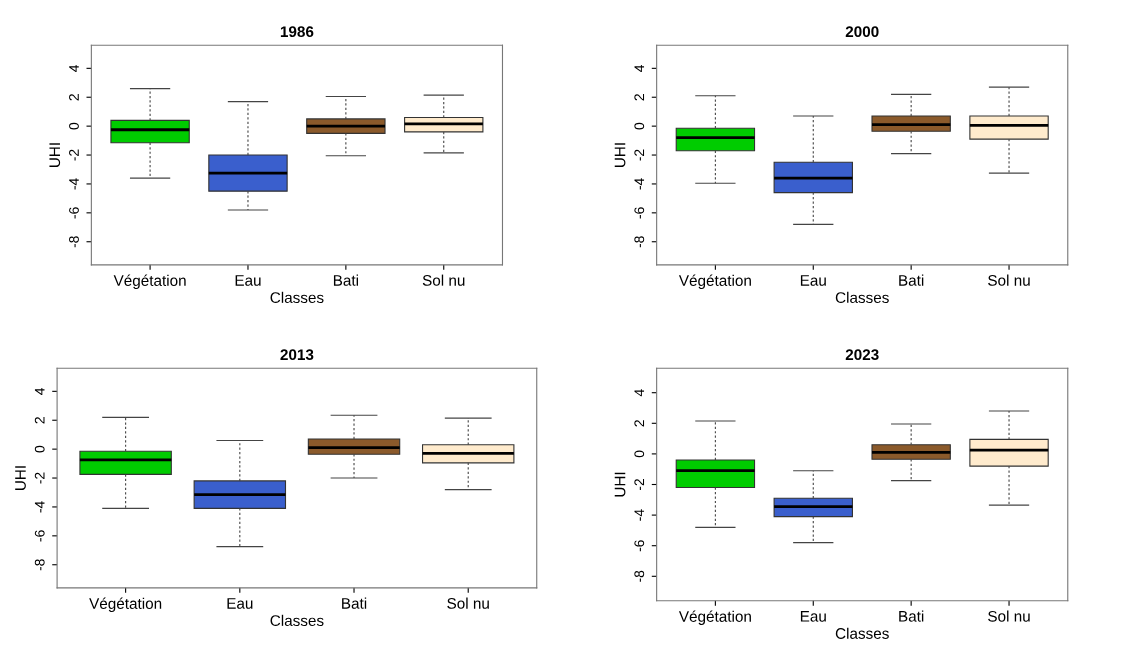  I want to click on chart-title: 2013, so click(297, 355).